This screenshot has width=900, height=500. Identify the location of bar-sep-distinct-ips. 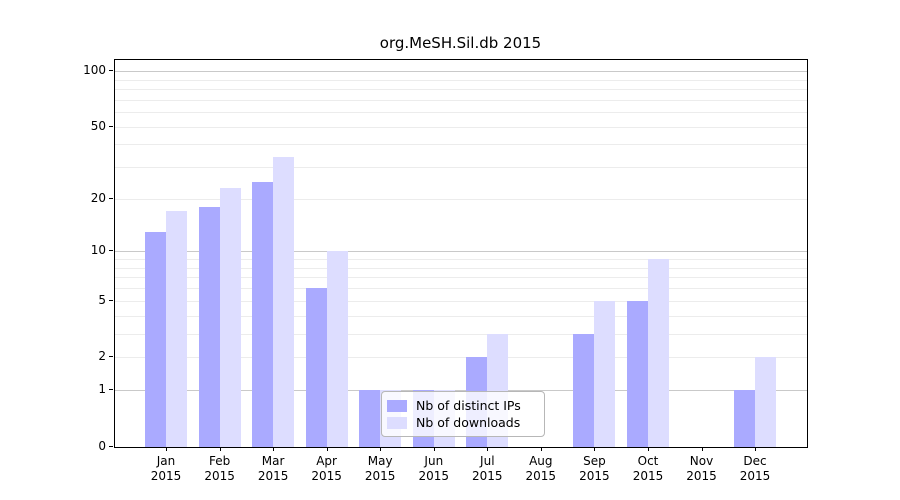
(584, 390).